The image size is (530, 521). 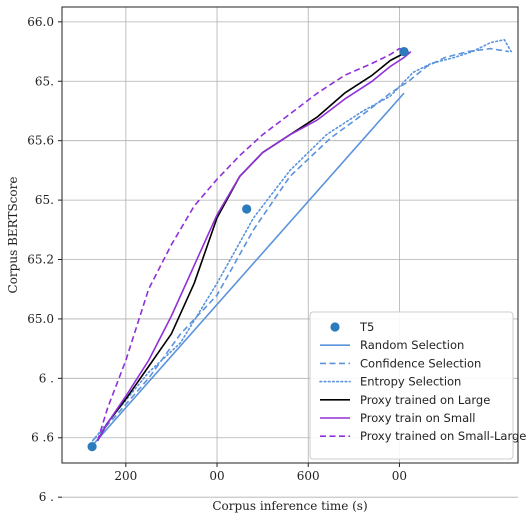 What do you see at coordinates (40, 141) in the screenshot?
I see `y-tick-label: 65.6` at bounding box center [40, 141].